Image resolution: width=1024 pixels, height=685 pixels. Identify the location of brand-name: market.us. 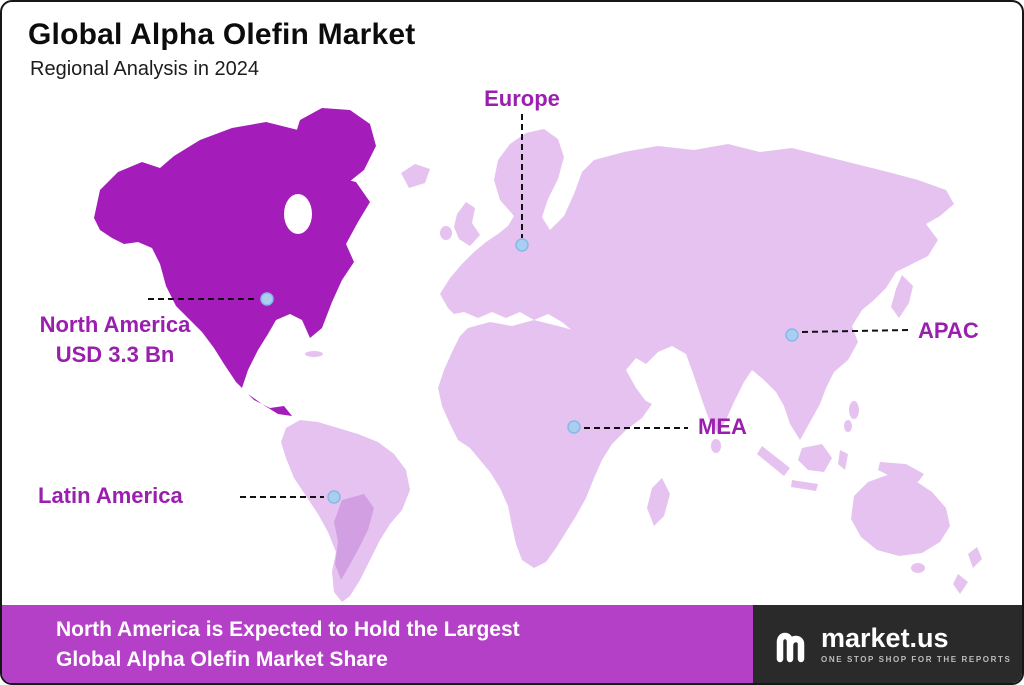
(885, 638).